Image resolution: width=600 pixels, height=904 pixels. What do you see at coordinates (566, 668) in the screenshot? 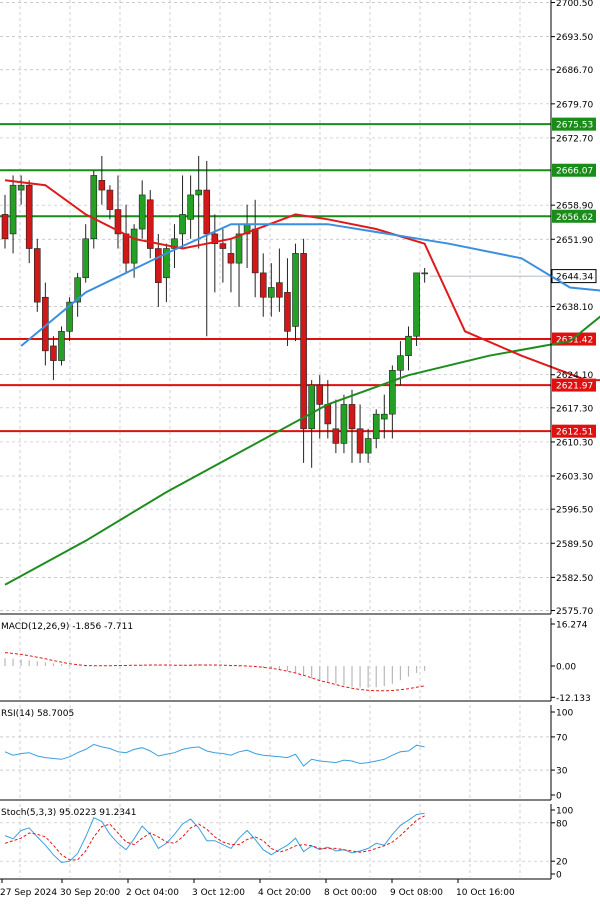
I see `macd-tick-label: 0.00` at bounding box center [566, 668].